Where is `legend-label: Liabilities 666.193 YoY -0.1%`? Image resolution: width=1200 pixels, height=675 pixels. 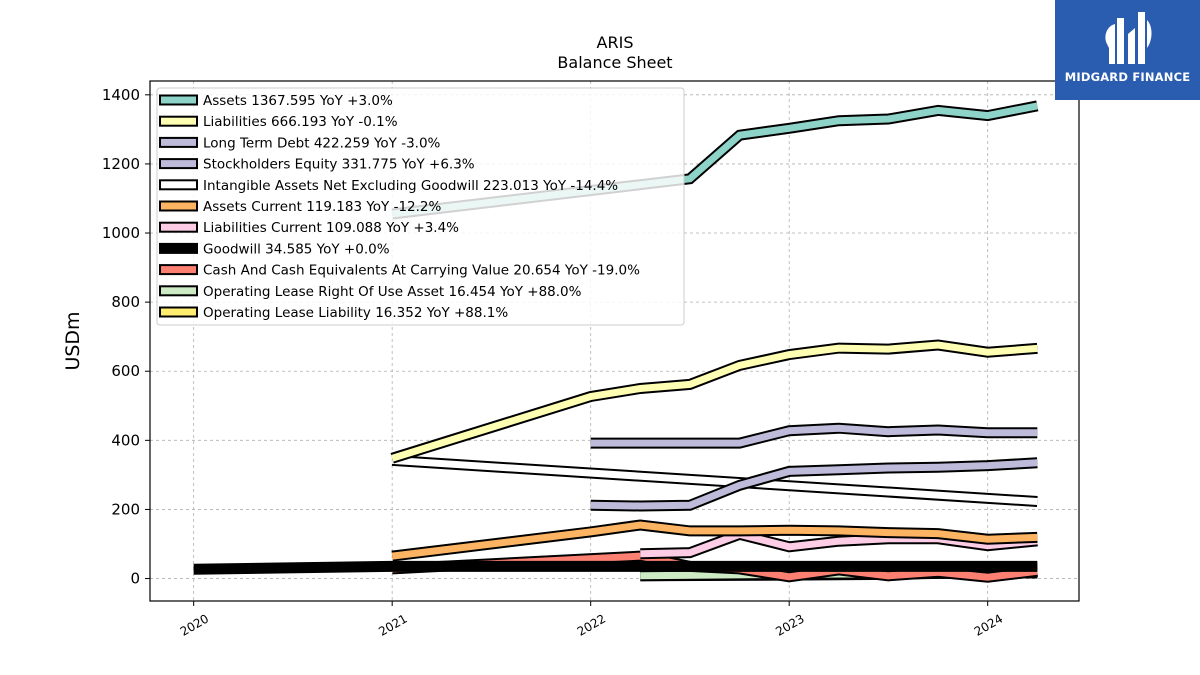 legend-label: Liabilities 666.193 YoY -0.1% is located at coordinates (300, 122).